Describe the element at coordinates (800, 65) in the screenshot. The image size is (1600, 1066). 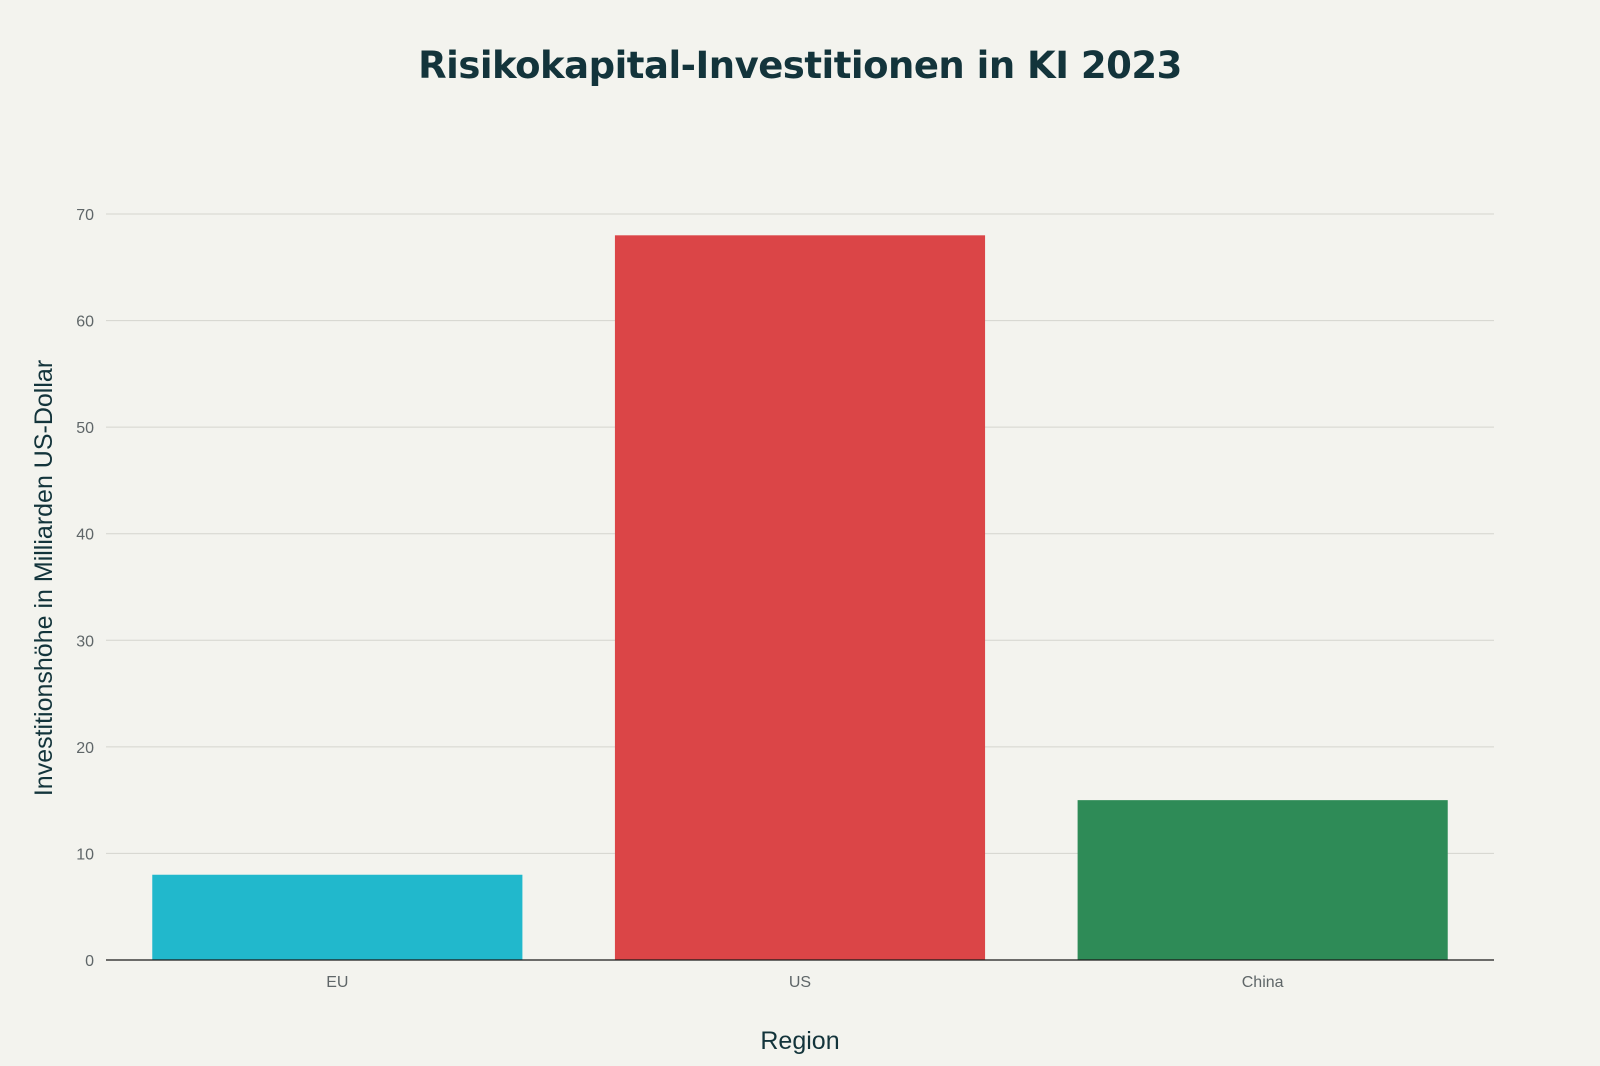
I see `chart-title: Risikokapital-Investitionen in KI 2023` at that location.